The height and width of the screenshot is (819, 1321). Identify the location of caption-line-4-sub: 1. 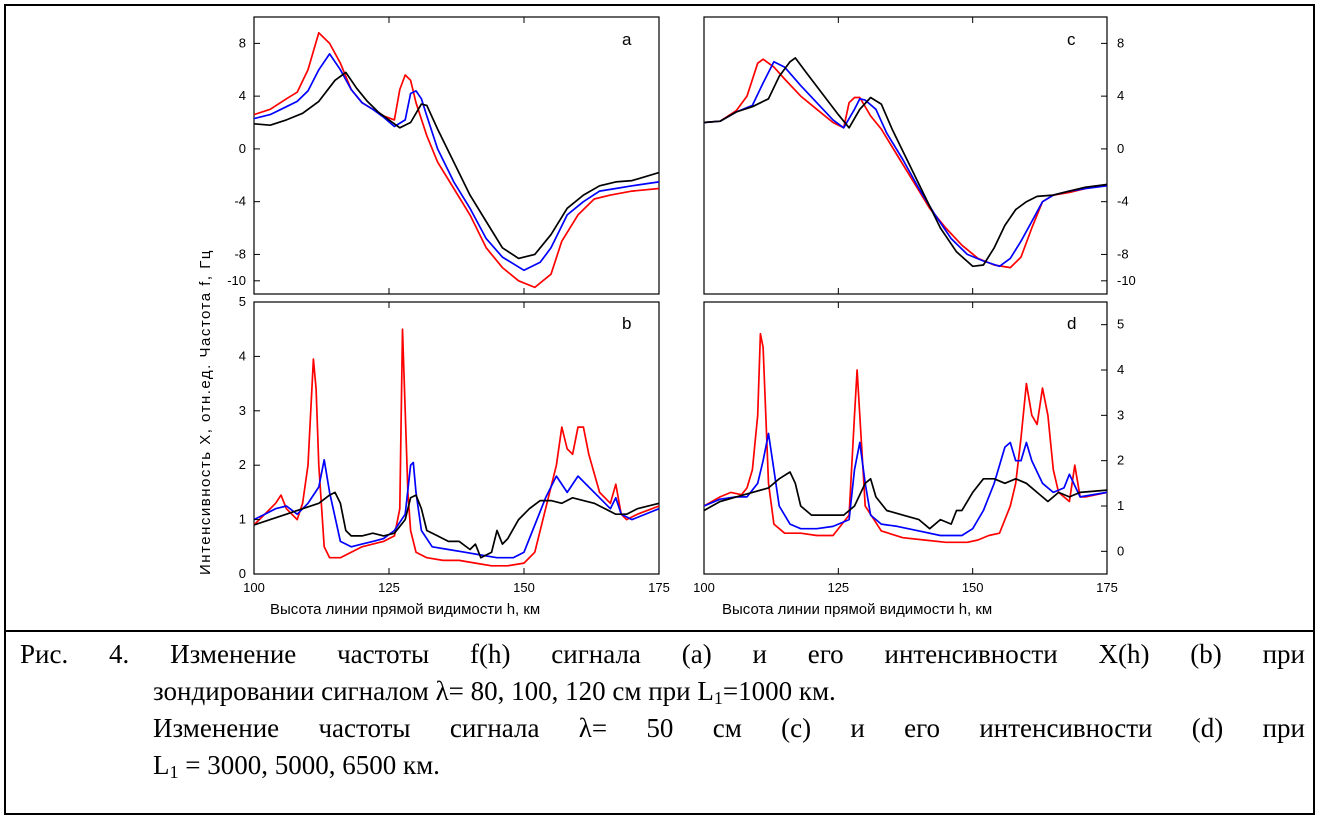
(174, 772).